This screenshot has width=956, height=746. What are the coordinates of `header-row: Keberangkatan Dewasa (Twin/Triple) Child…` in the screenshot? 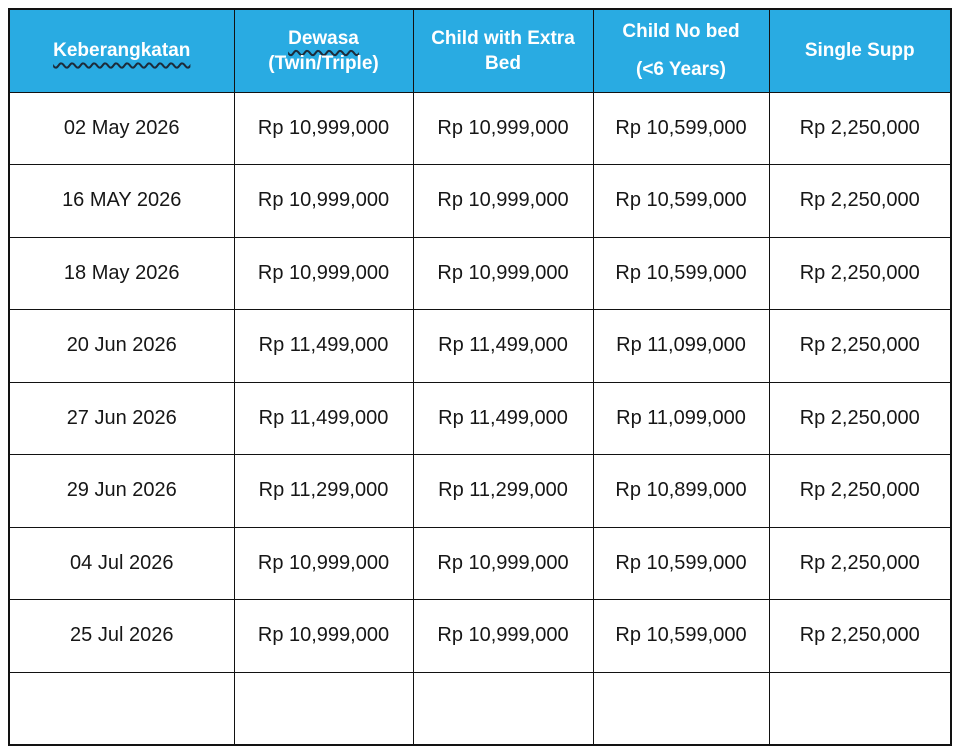 It's located at (480, 50).